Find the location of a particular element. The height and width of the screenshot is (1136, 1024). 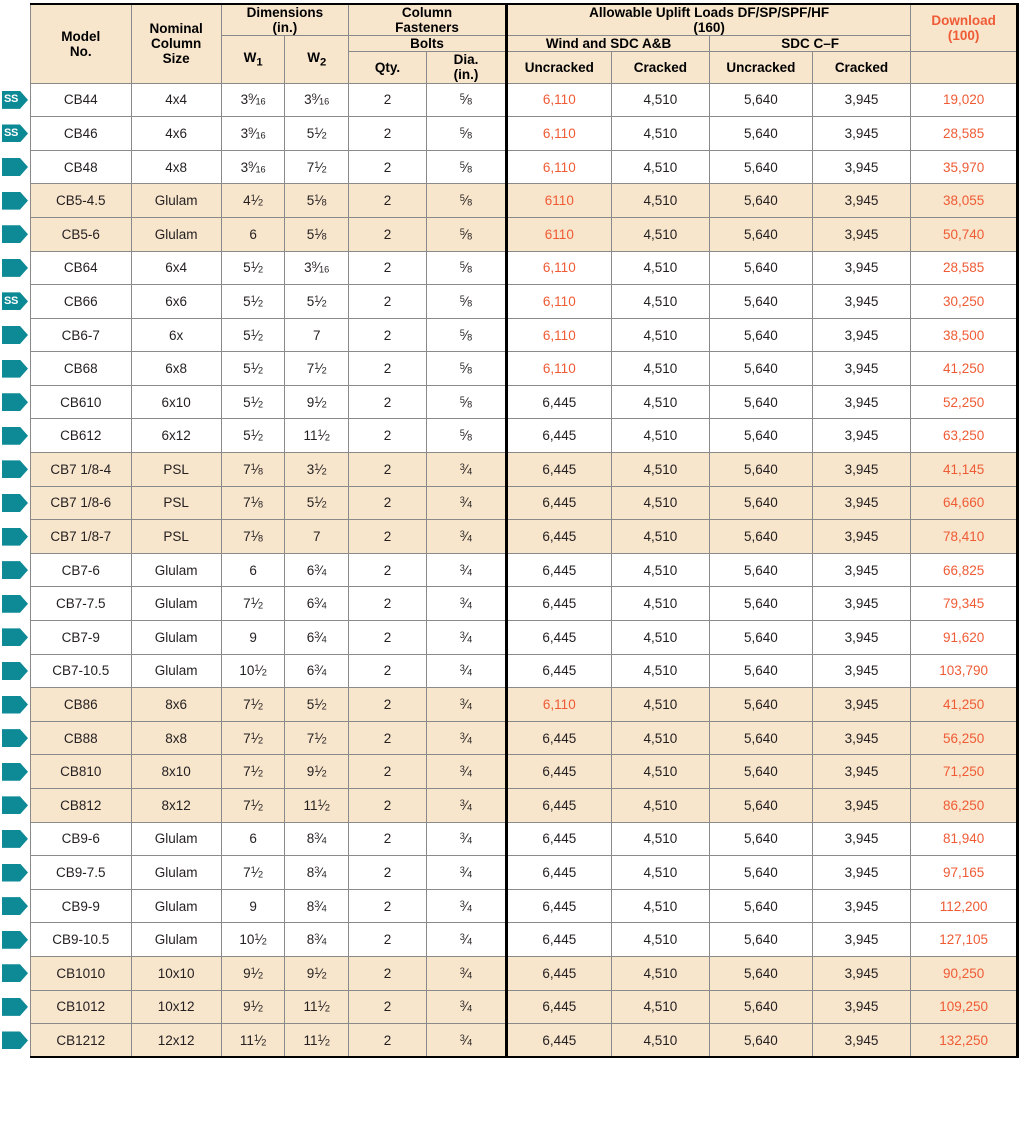

cell-download: 86,250 is located at coordinates (964, 805).